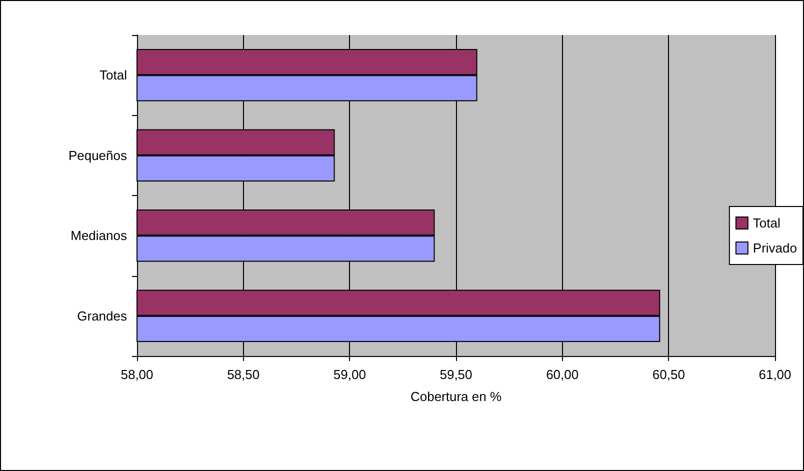 The height and width of the screenshot is (471, 804). Describe the element at coordinates (349, 374) in the screenshot. I see `x-tick-label: 59,00` at that location.